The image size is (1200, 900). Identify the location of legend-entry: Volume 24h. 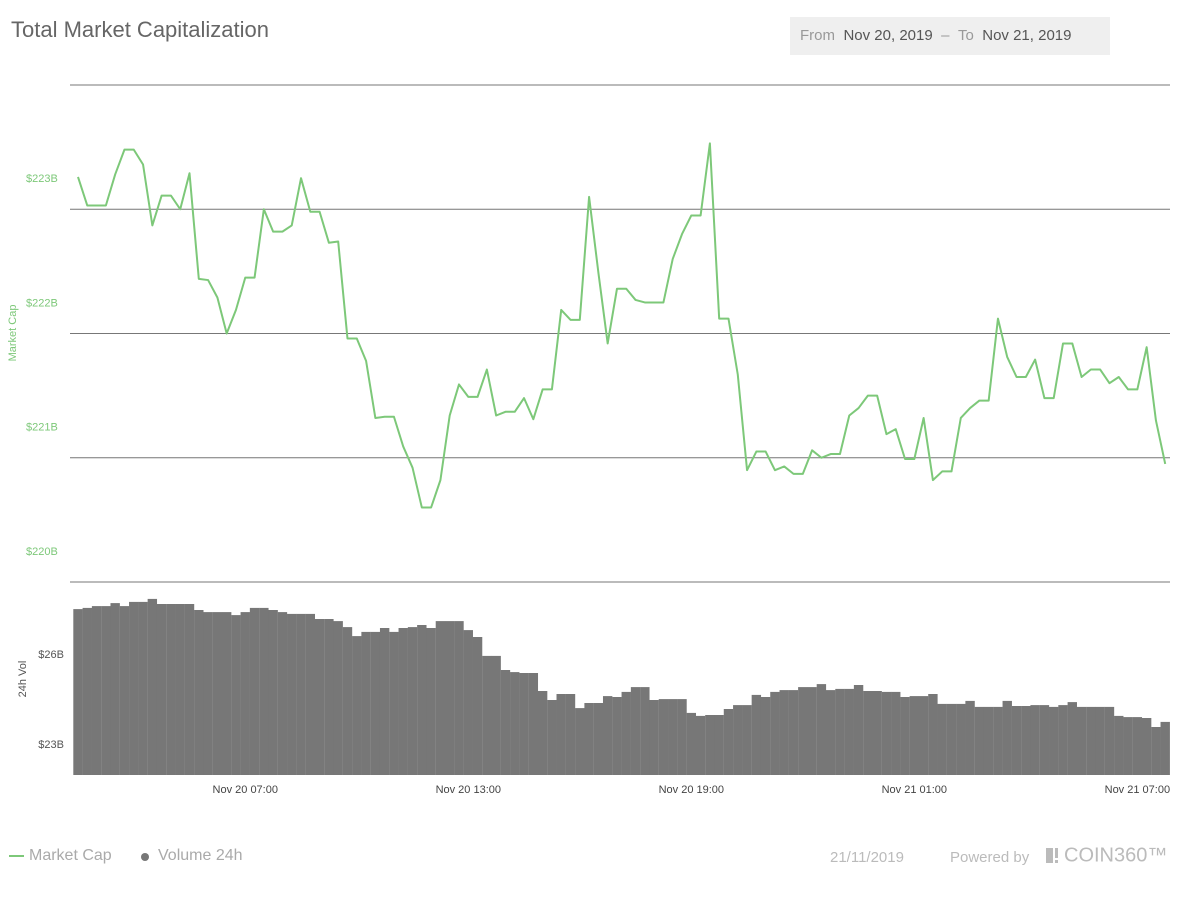
(200, 855).